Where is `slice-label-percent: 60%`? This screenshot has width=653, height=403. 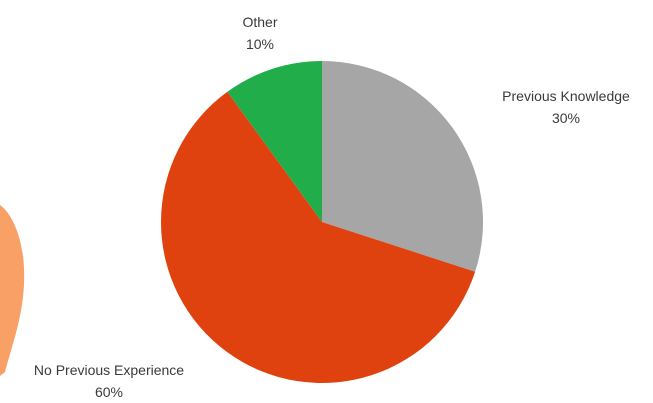
slice-label-percent: 60% is located at coordinates (109, 392).